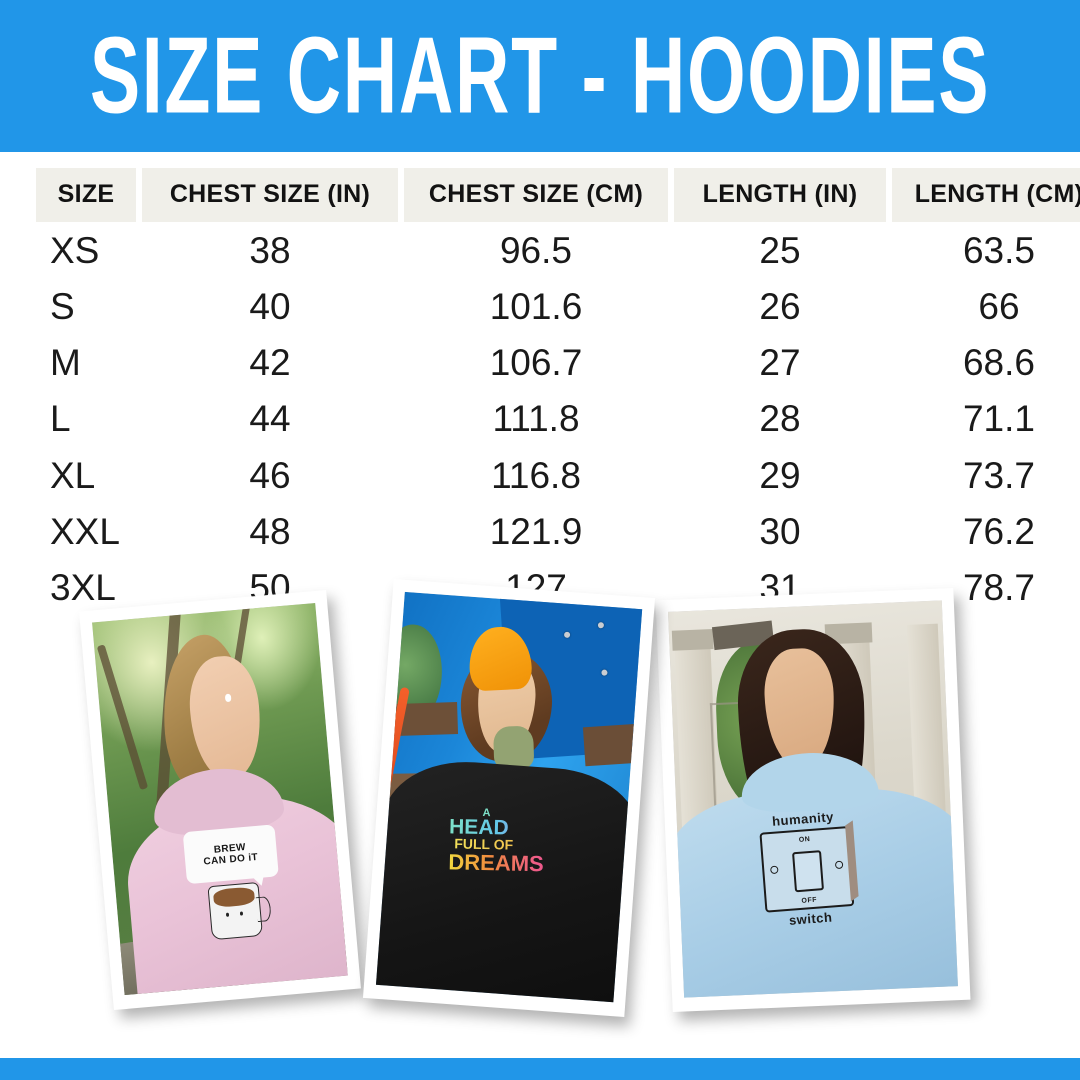 Image resolution: width=1080 pixels, height=1080 pixels. What do you see at coordinates (270, 419) in the screenshot?
I see `cell-chest-in: 44` at bounding box center [270, 419].